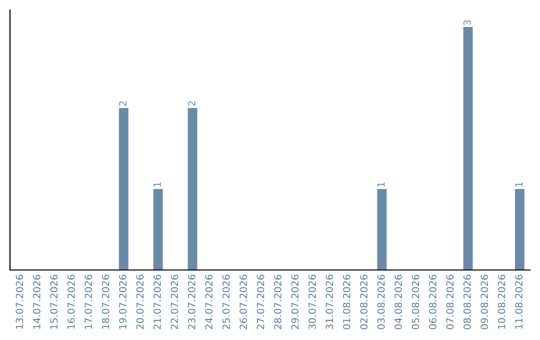 The height and width of the screenshot is (340, 540). I want to click on x-tick-label: 25.07.2026, so click(226, 302).